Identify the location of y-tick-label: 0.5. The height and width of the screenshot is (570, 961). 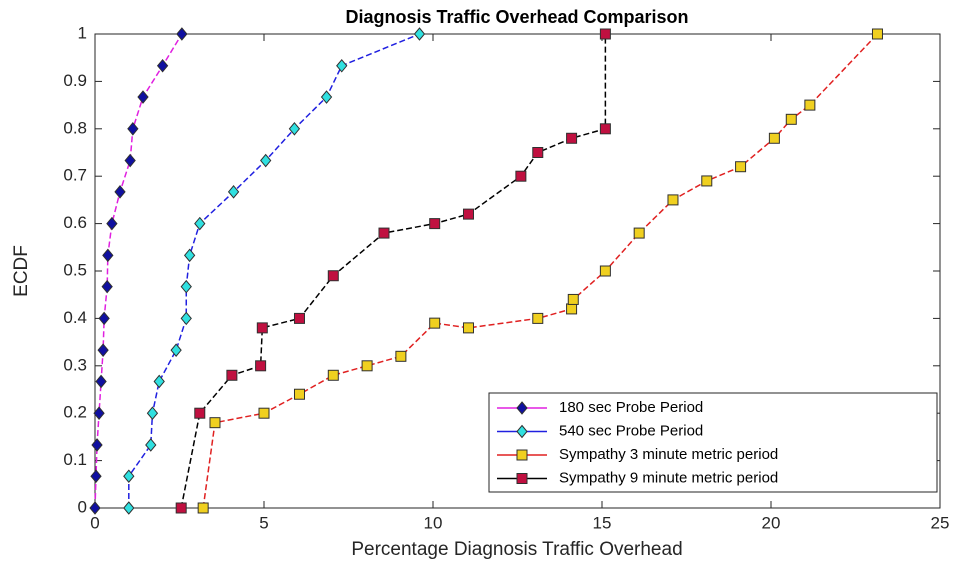
(75, 269).